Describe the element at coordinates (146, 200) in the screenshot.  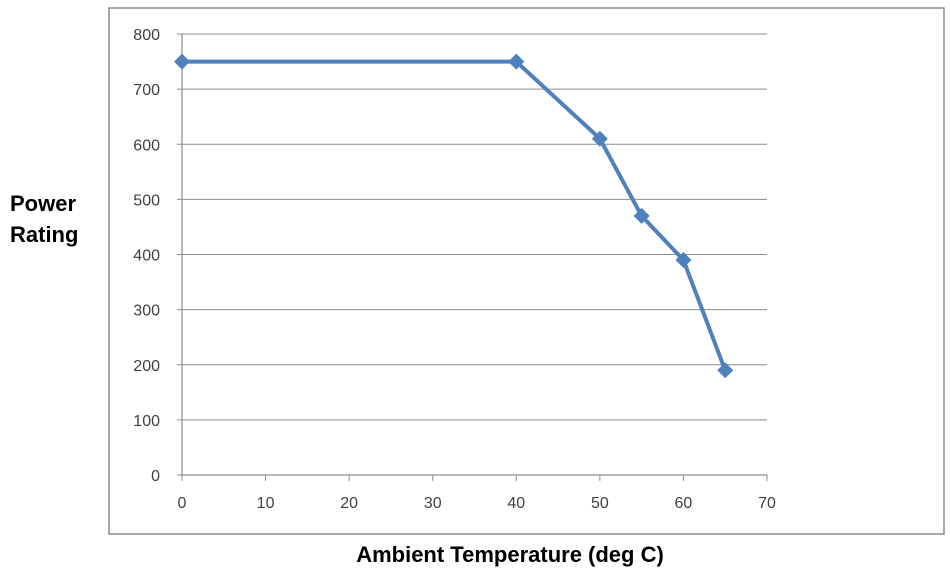
I see `y-tick-label-500: 500` at that location.